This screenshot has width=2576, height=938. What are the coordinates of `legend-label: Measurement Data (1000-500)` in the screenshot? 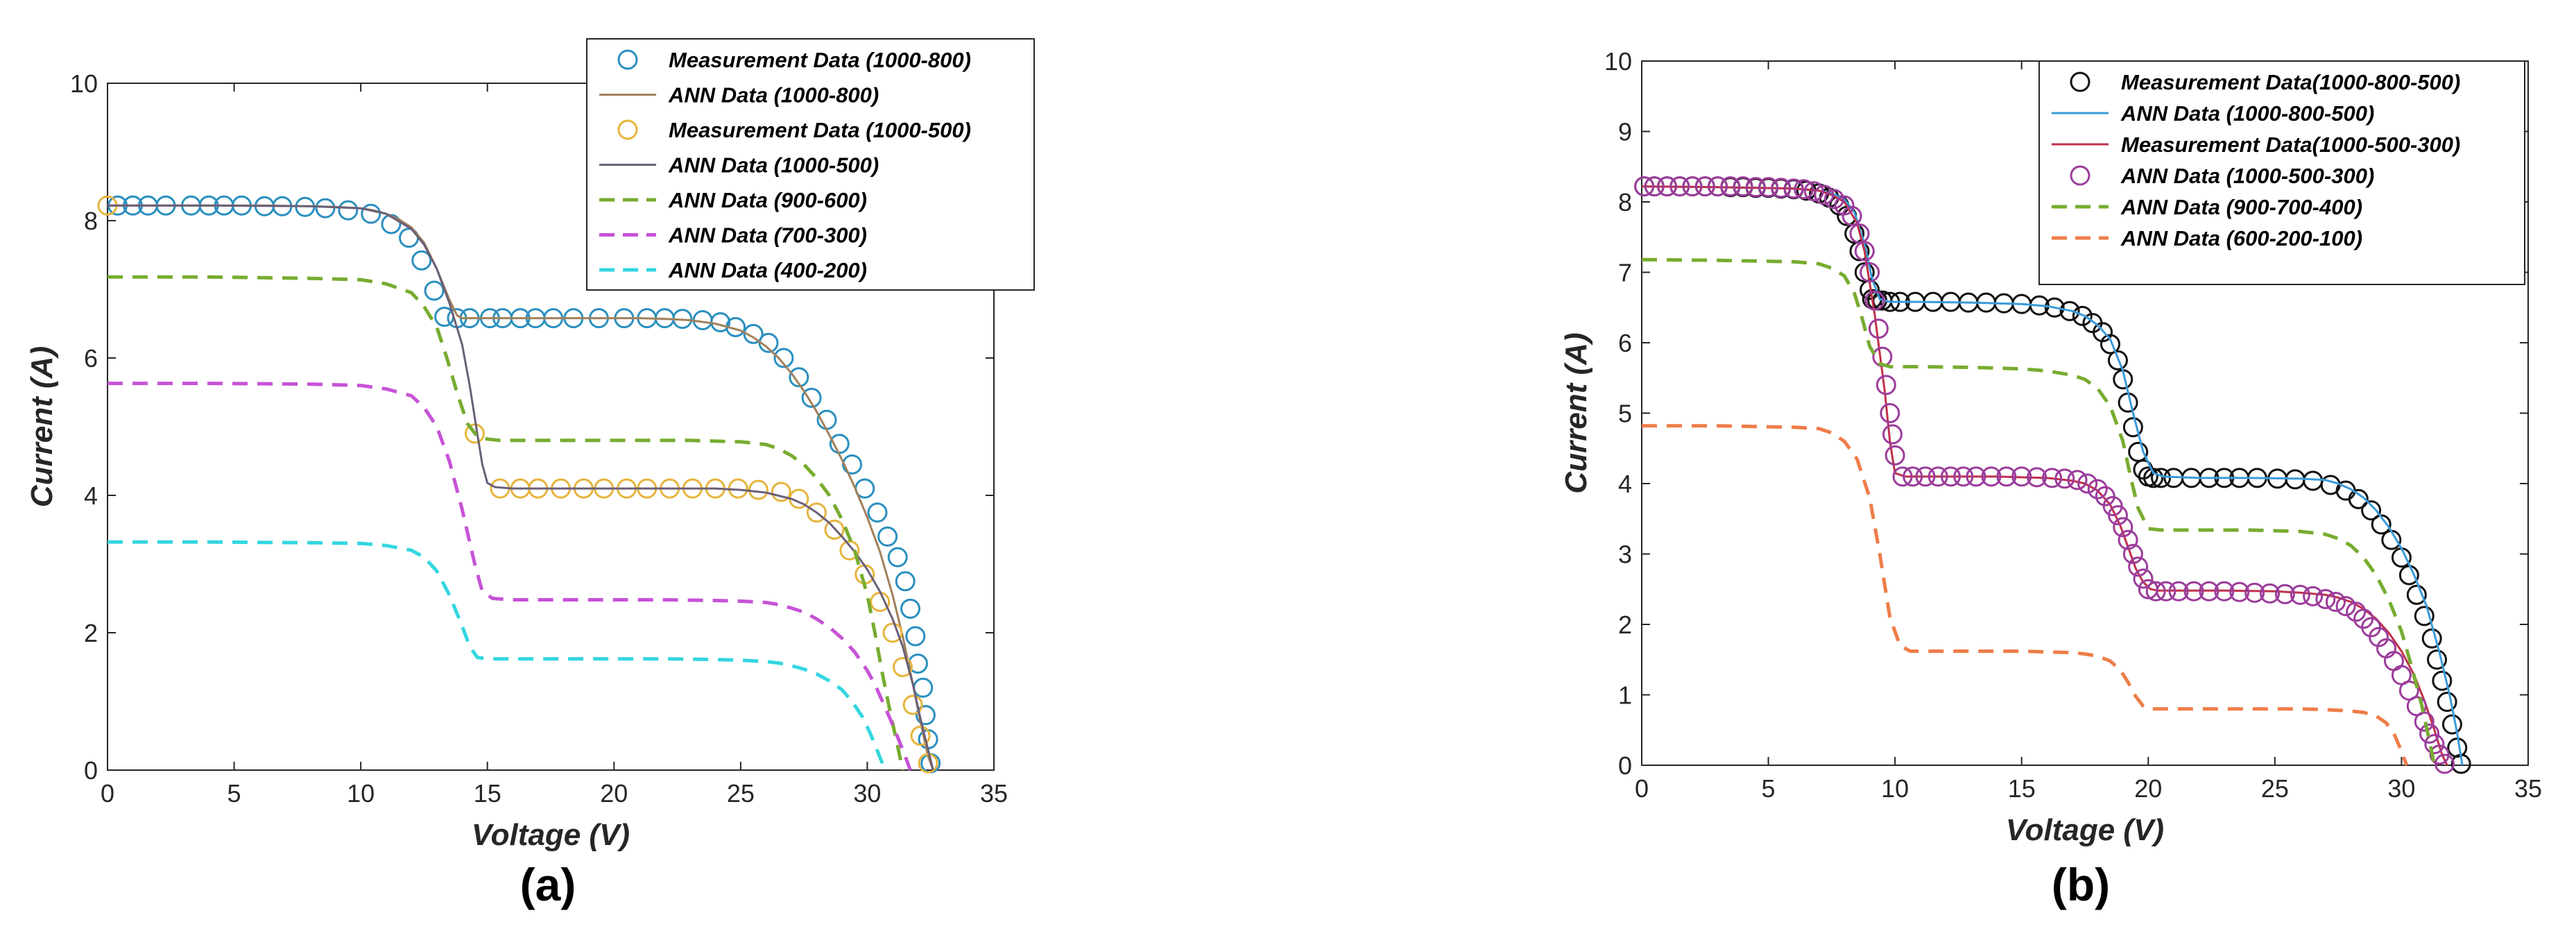 It's located at (820, 130).